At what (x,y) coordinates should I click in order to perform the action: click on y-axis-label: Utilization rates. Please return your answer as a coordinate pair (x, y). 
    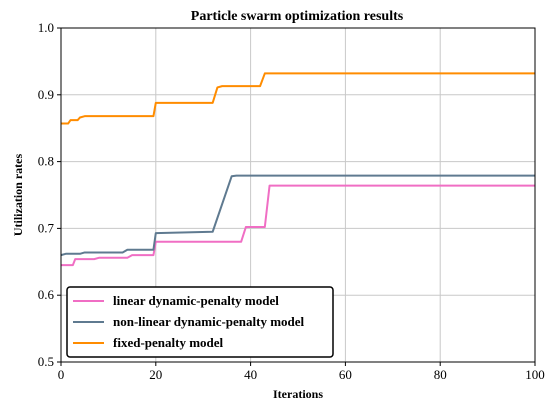
    Looking at the image, I should click on (18, 195).